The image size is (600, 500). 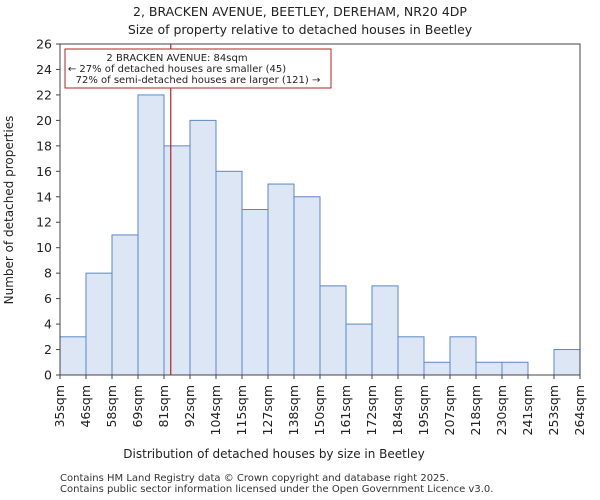 What do you see at coordinates (475, 410) in the screenshot?
I see `x-tick-label: 218sqm` at bounding box center [475, 410].